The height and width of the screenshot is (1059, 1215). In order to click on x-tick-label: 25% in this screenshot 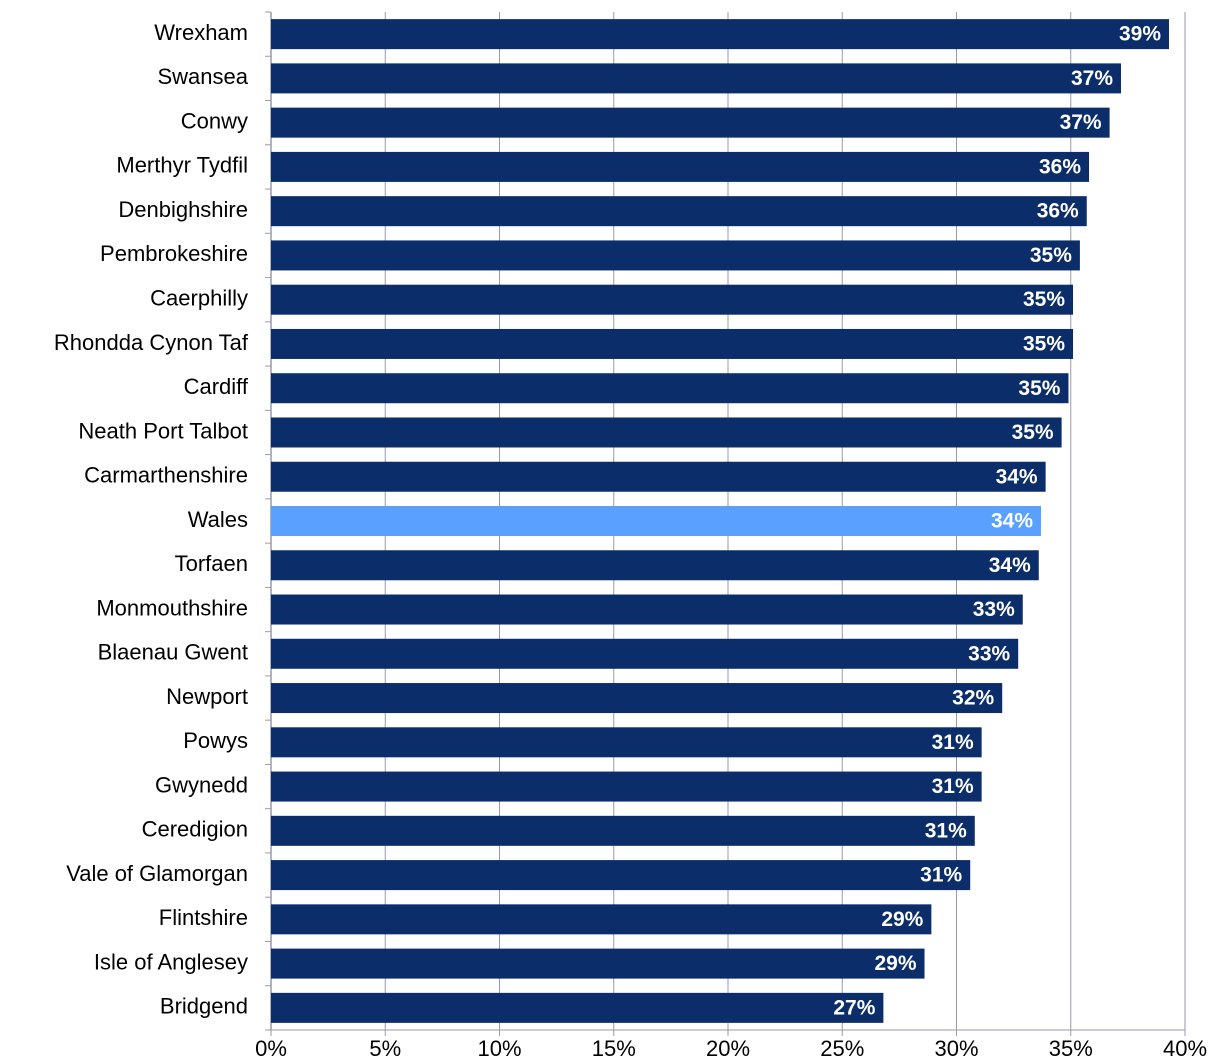, I will do `click(842, 1047)`.